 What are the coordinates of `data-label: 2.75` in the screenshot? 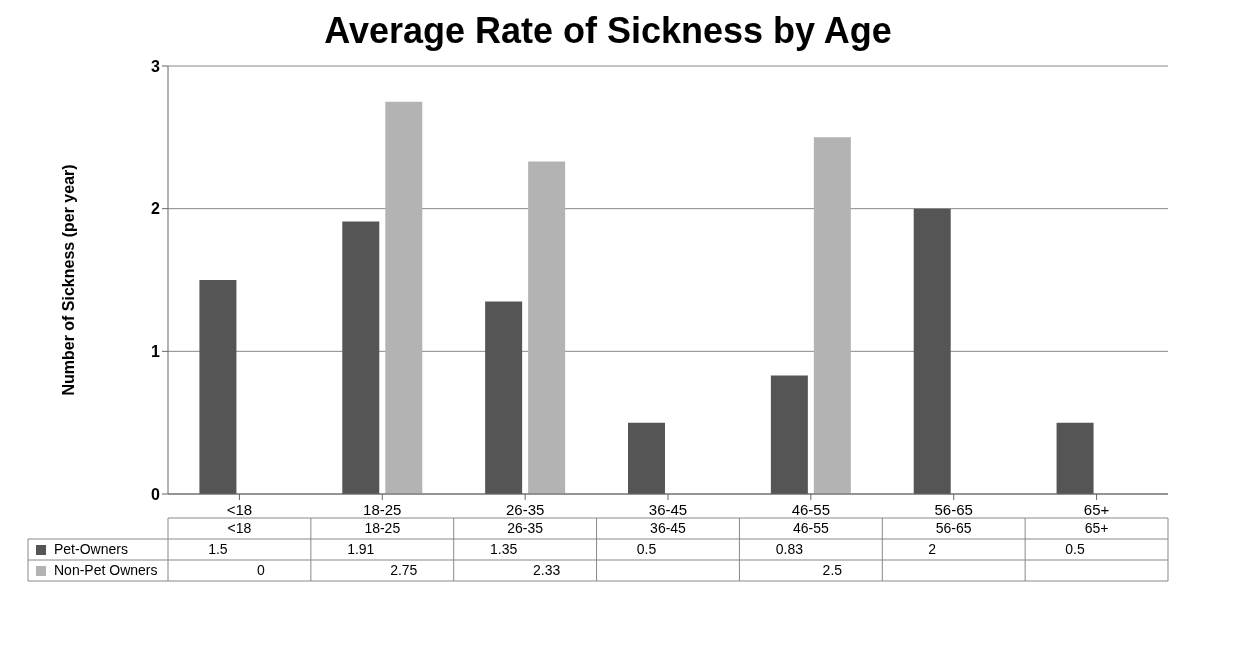 It's located at (404, 570).